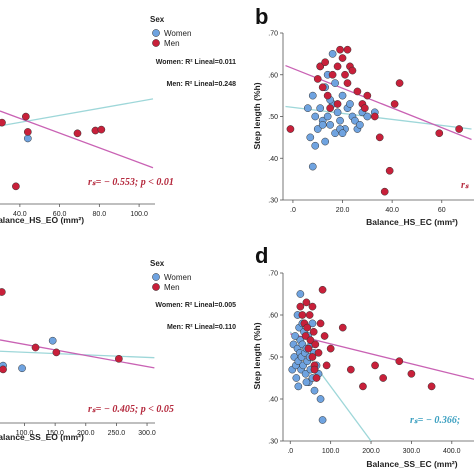  Describe the element at coordinates (42, 220) in the screenshot. I see `x-axis-label: Balance_HS_EO (mm²)` at that location.